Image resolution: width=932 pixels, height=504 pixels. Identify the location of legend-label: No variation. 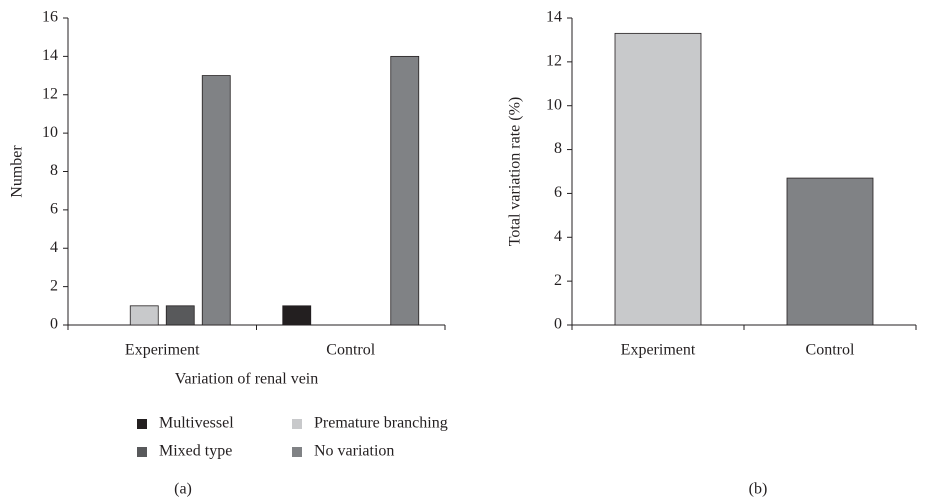
(354, 451).